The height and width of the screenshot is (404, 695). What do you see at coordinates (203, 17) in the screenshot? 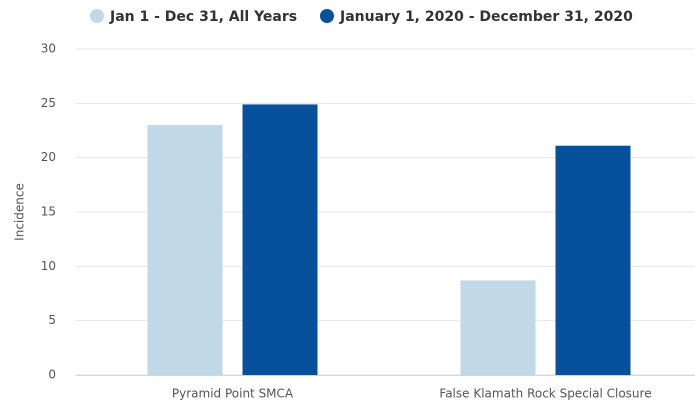
I see `legend-label: Jan 1 - Dec 31, All Years` at bounding box center [203, 17].